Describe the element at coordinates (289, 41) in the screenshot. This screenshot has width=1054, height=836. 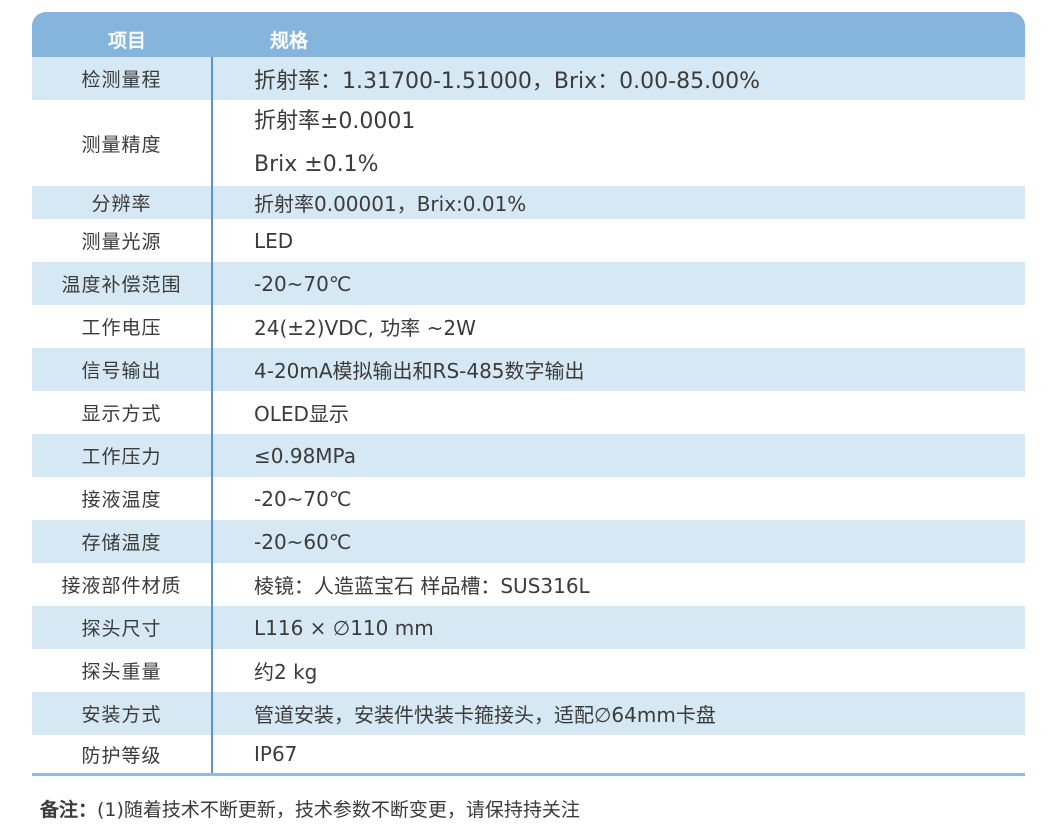
I see `header-spec: 规格` at that location.